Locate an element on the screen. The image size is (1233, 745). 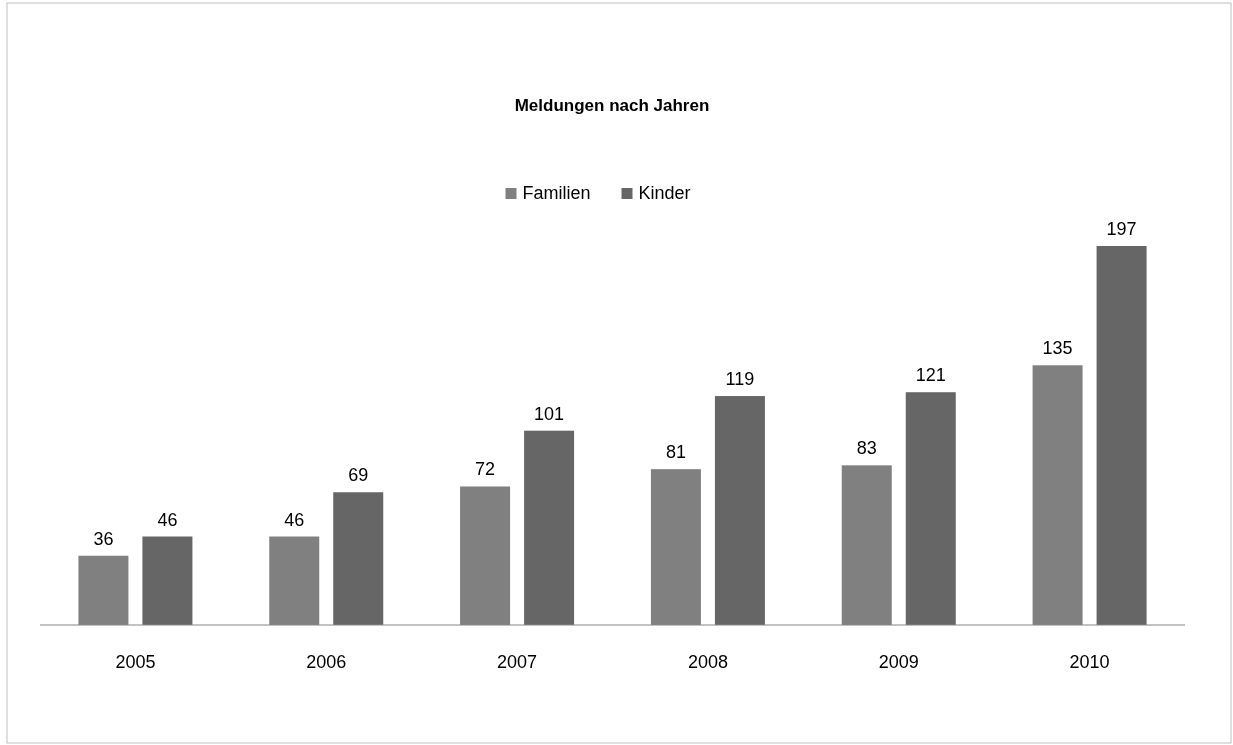
x-tick-label: 2008 is located at coordinates (707, 662).